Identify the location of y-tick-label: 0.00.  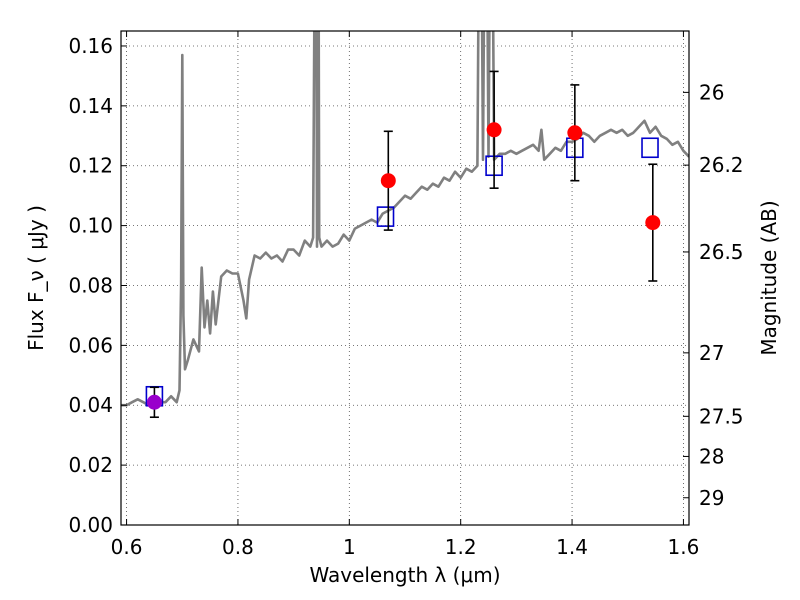
(90, 525).